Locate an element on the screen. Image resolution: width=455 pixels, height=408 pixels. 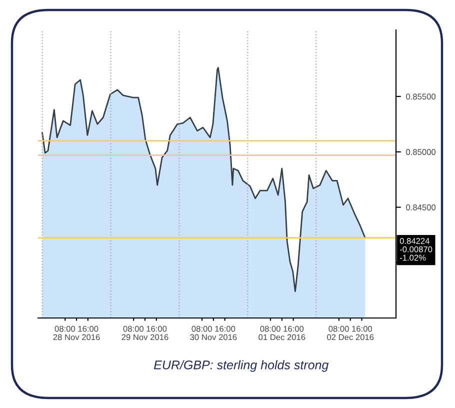
x-tick-label: 08:00 16:00 30 Nov 2016 is located at coordinates (213, 333).